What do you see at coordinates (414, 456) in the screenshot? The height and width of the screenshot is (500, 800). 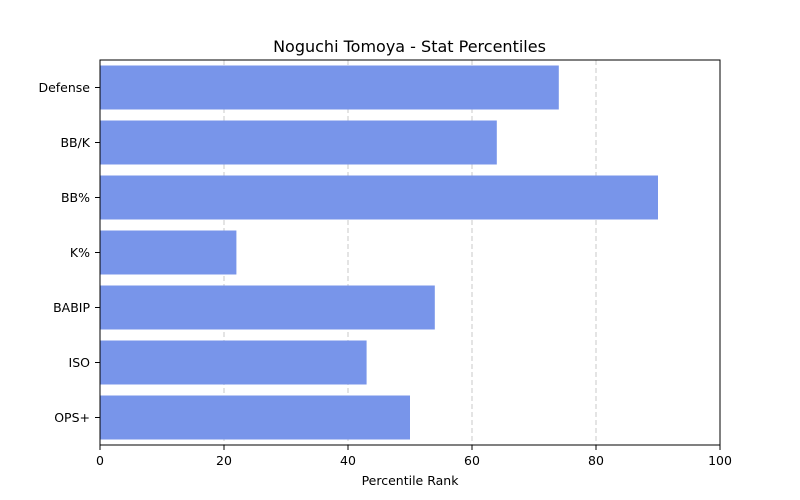 I see `x-axis-ticks: 0 20 40 60 80 100` at bounding box center [414, 456].